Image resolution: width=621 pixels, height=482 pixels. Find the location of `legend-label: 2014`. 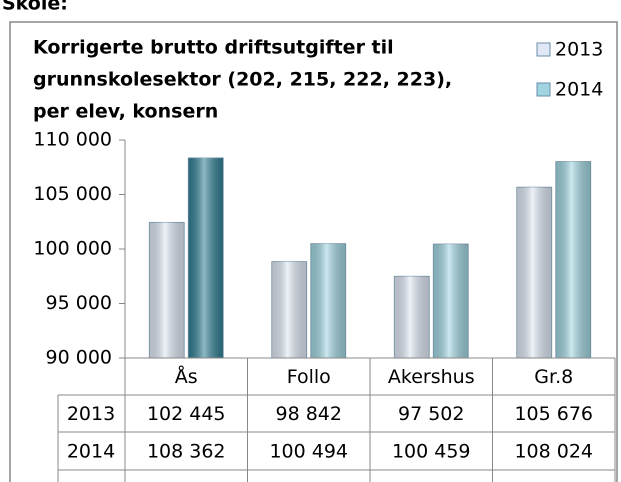

legend-label: 2014 is located at coordinates (579, 90).